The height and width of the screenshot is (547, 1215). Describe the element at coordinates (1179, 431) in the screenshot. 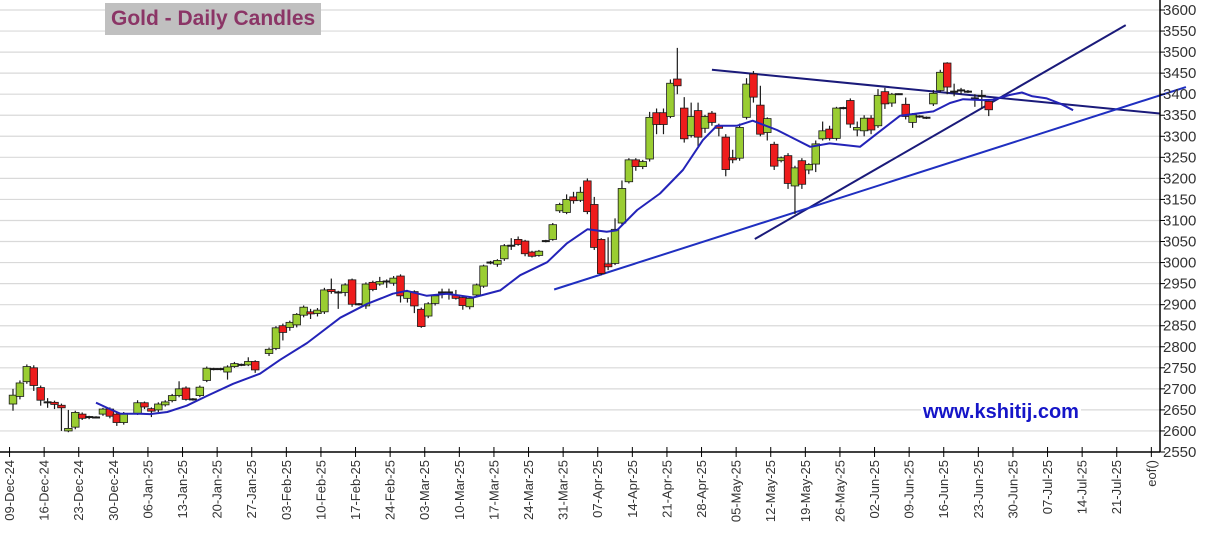

I see `y-tick-label: 2600` at that location.